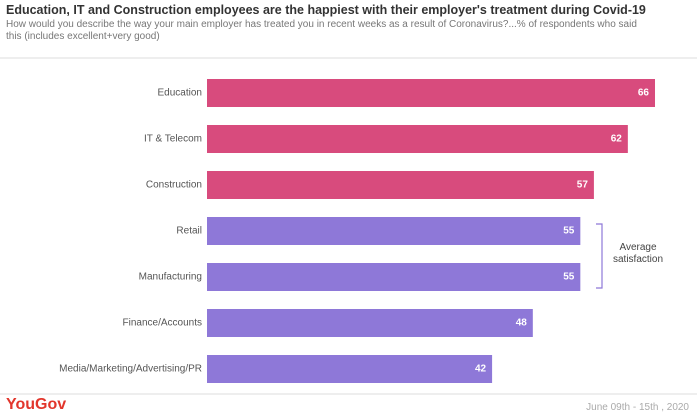 Image resolution: width=697 pixels, height=420 pixels. What do you see at coordinates (617, 139) in the screenshot?
I see `value-label: 62` at bounding box center [617, 139].